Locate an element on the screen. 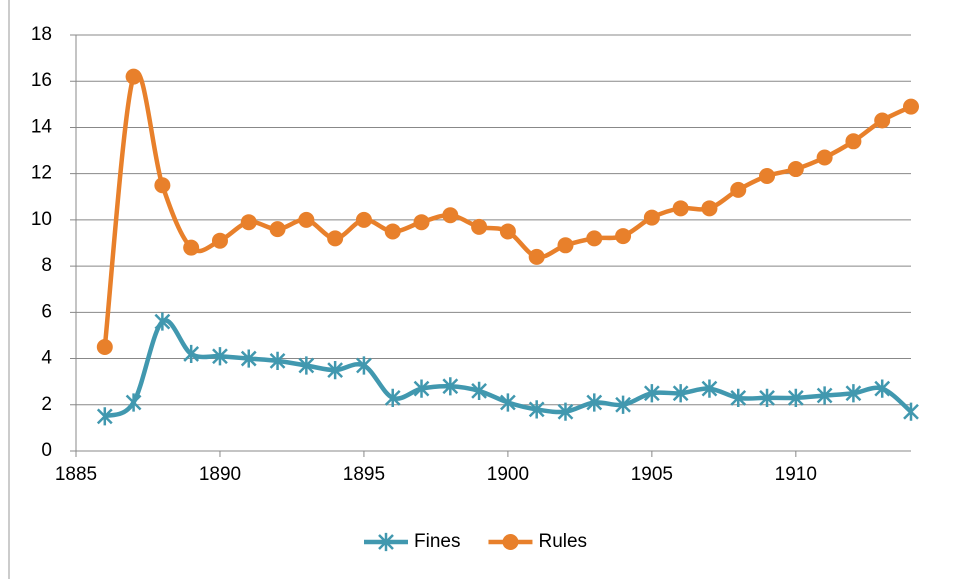 This screenshot has width=955, height=584. x-tick-label: 1905 is located at coordinates (652, 474).